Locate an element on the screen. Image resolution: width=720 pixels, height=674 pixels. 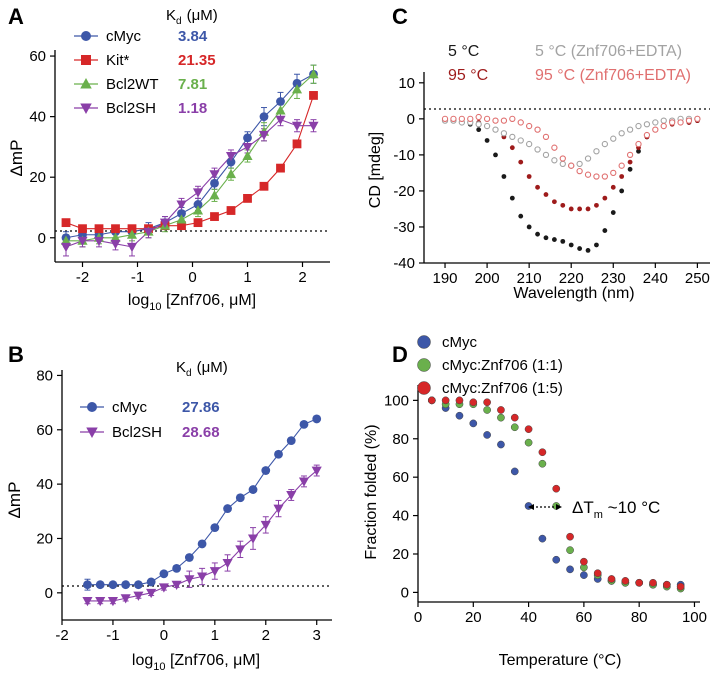
y-tick-label: 40 is located at coordinates (400, 516).